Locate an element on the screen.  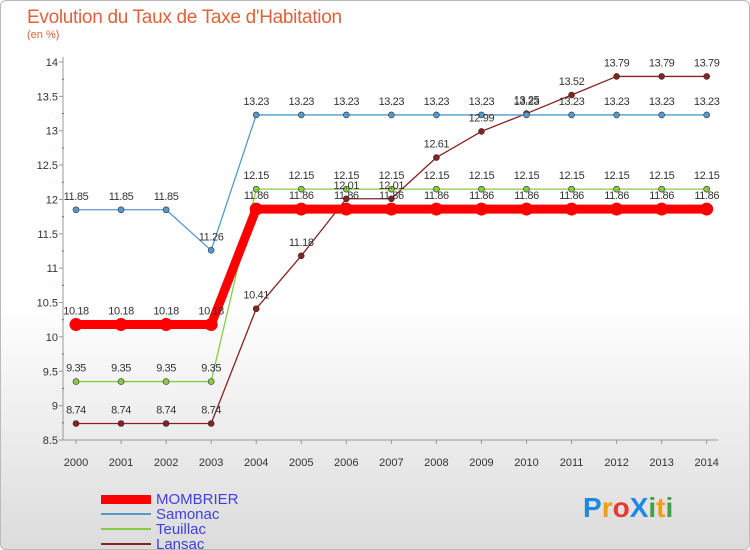
logo-letter: i is located at coordinates (669, 507).